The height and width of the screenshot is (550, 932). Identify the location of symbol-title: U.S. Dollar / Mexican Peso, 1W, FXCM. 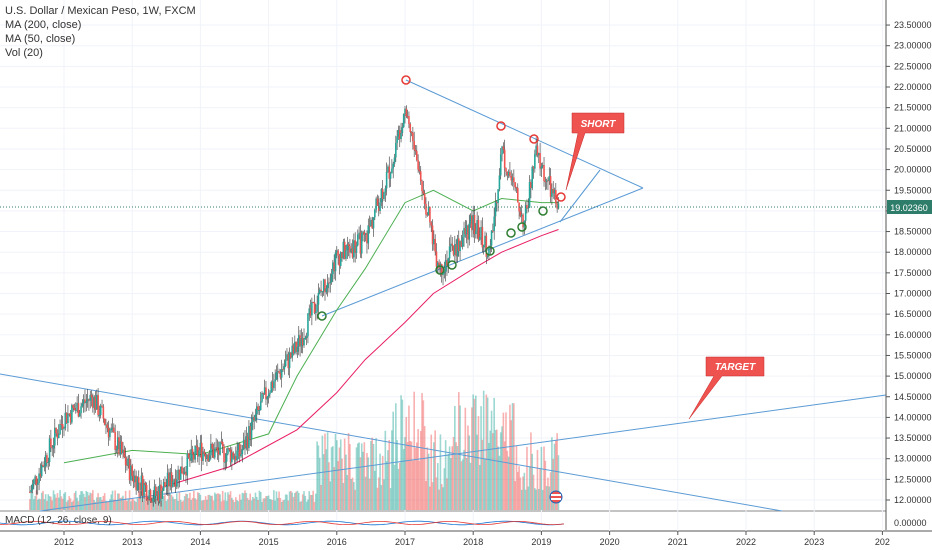
(100, 11).